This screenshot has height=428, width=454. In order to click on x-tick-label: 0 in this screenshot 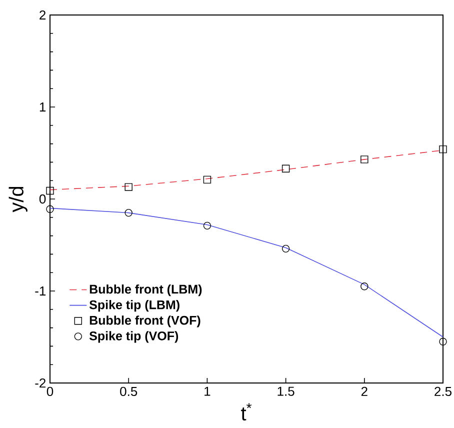, I will do `click(50, 391)`.